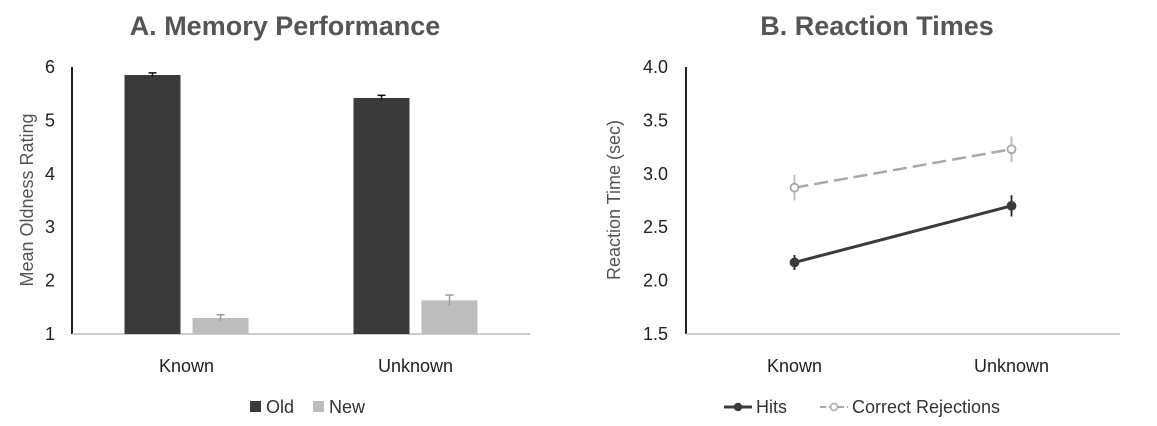  I want to click on chart-a-legend: Old New, so click(308, 407).